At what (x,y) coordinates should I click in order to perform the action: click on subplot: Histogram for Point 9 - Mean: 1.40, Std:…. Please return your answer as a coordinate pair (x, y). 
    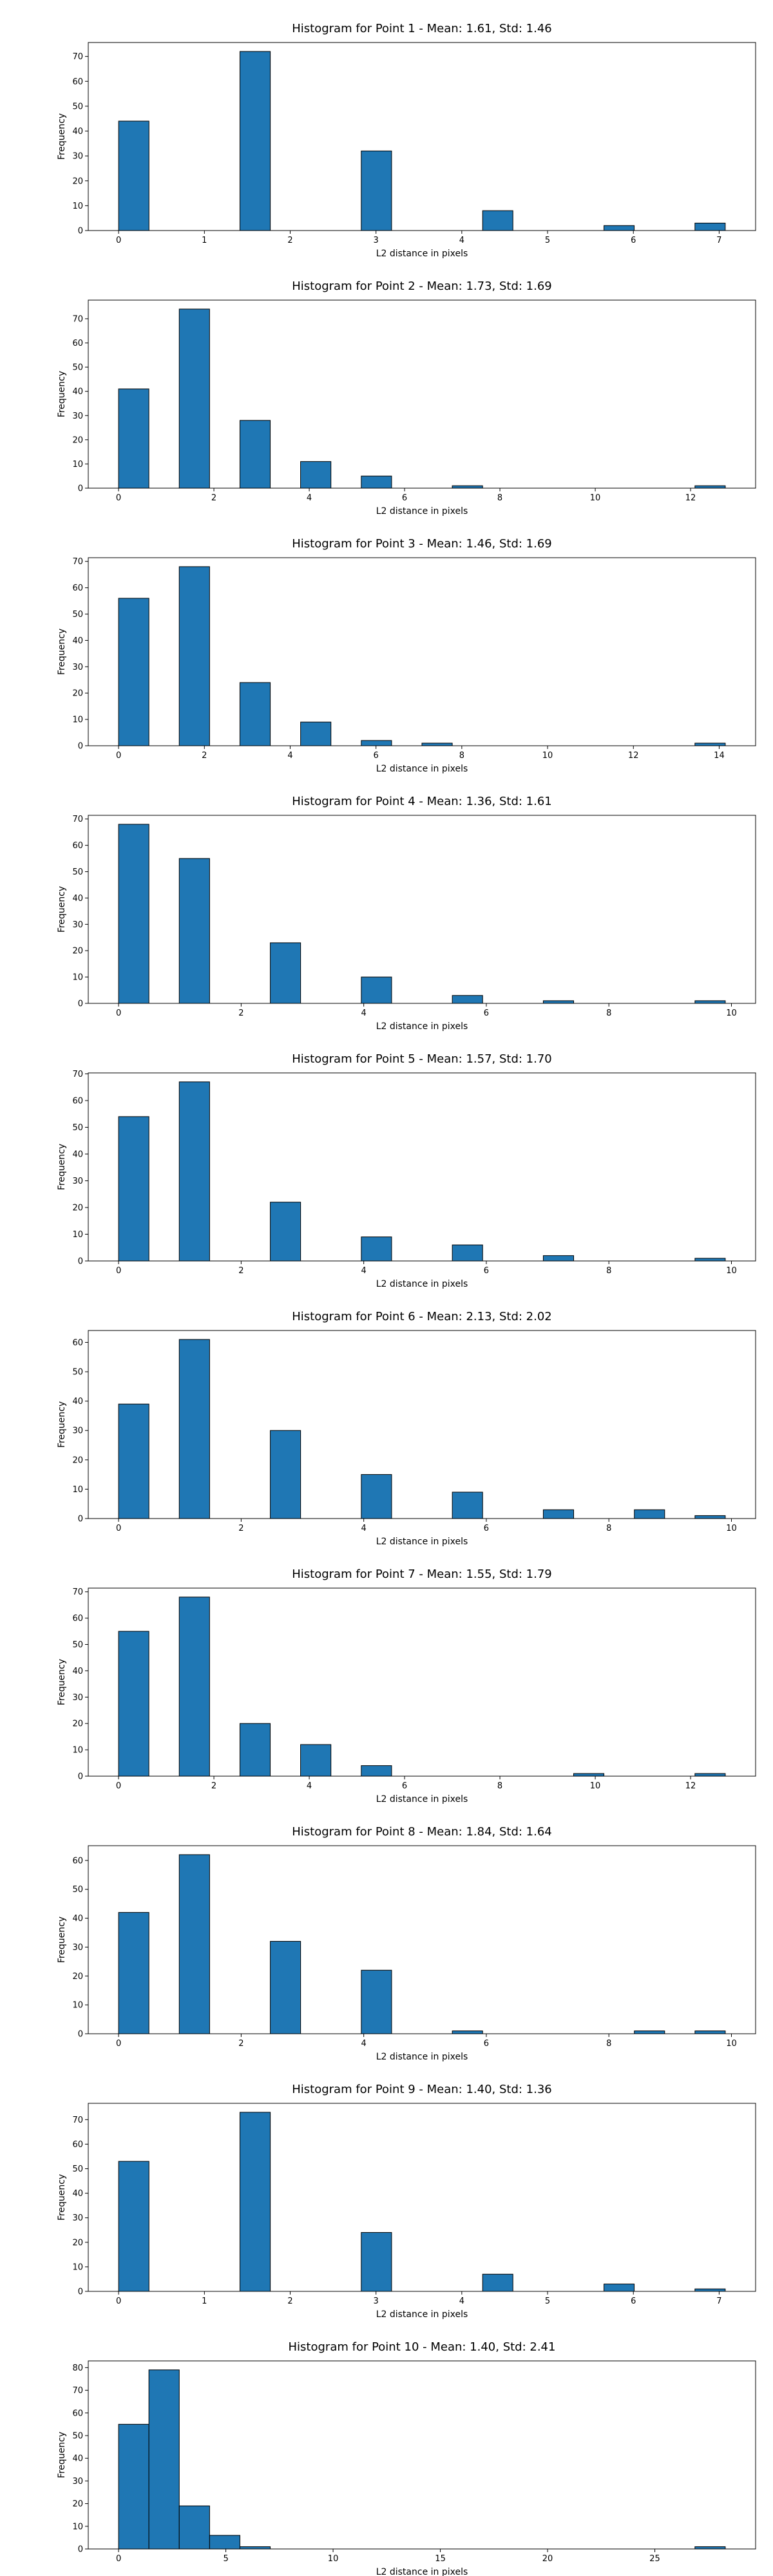
    Looking at the image, I should click on (406, 2201).